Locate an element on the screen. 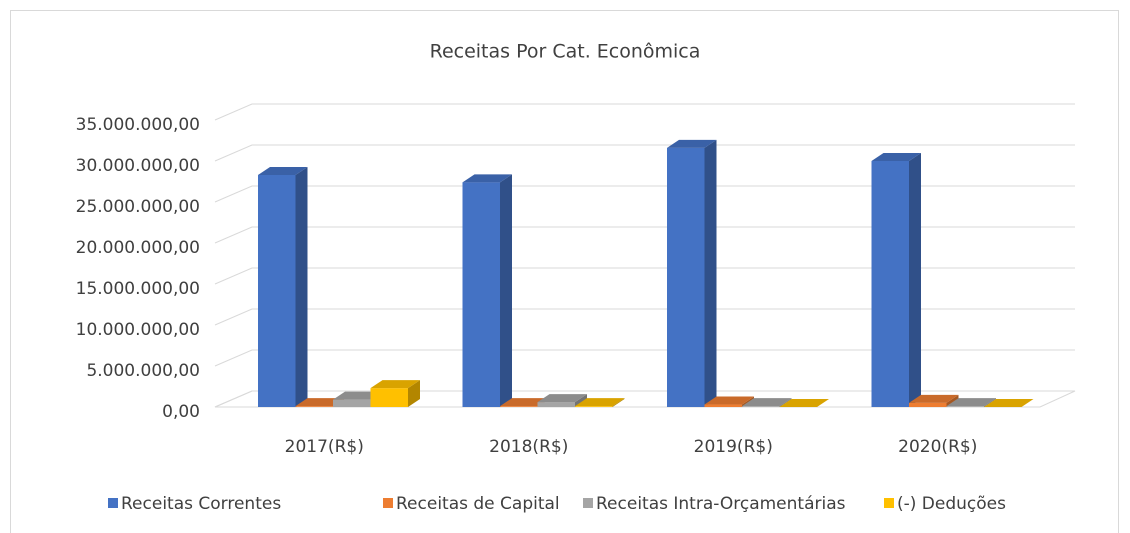  x-tick-label: 2018(R$) is located at coordinates (528, 447).